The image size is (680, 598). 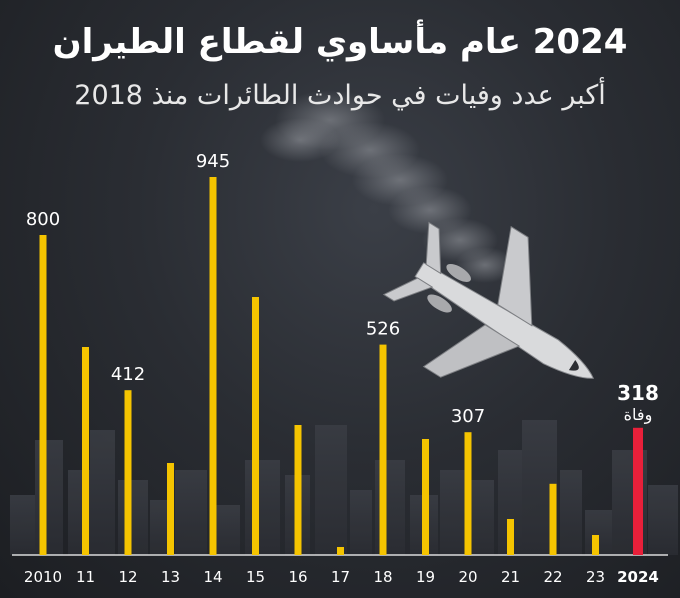 I want to click on highlight-unit-label: وفاة, so click(x=638, y=415).